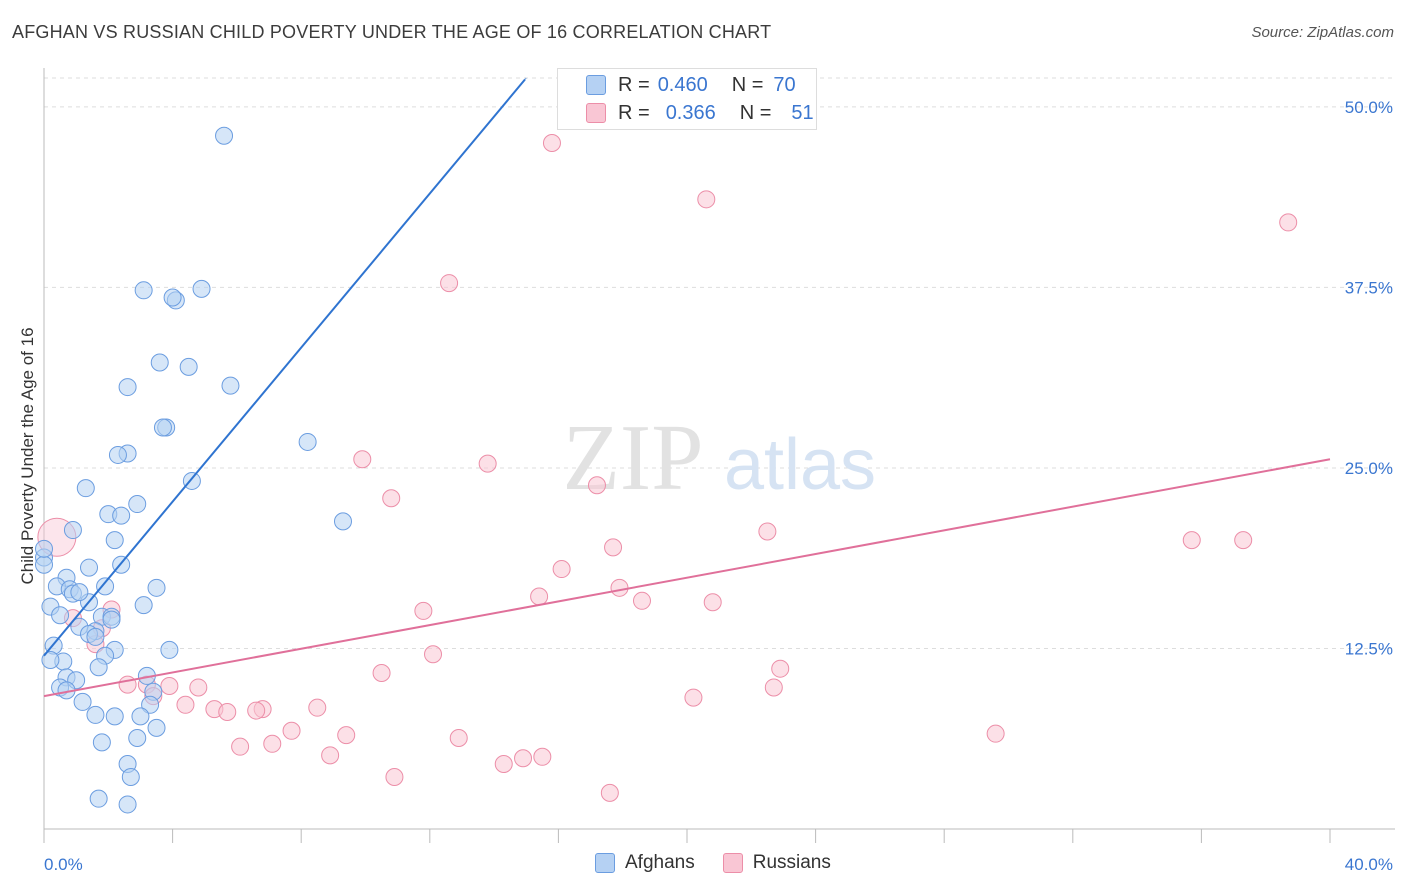 The width and height of the screenshot is (1406, 892). I want to click on y-tick-label: 37.5%, so click(1369, 287).